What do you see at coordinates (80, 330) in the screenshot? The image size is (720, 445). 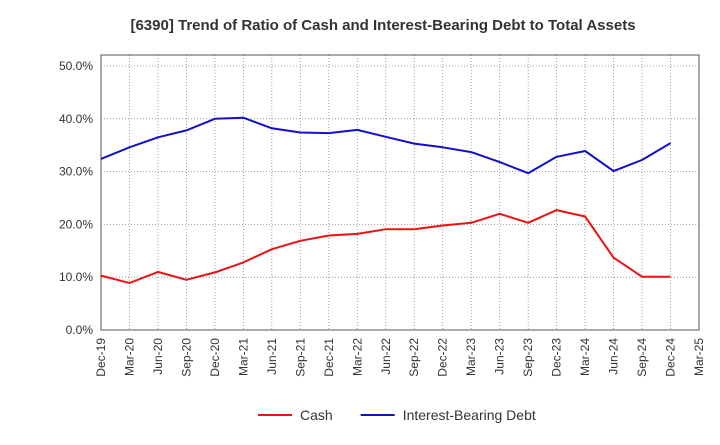 I see `y-tick-label: 0.0%` at bounding box center [80, 330].